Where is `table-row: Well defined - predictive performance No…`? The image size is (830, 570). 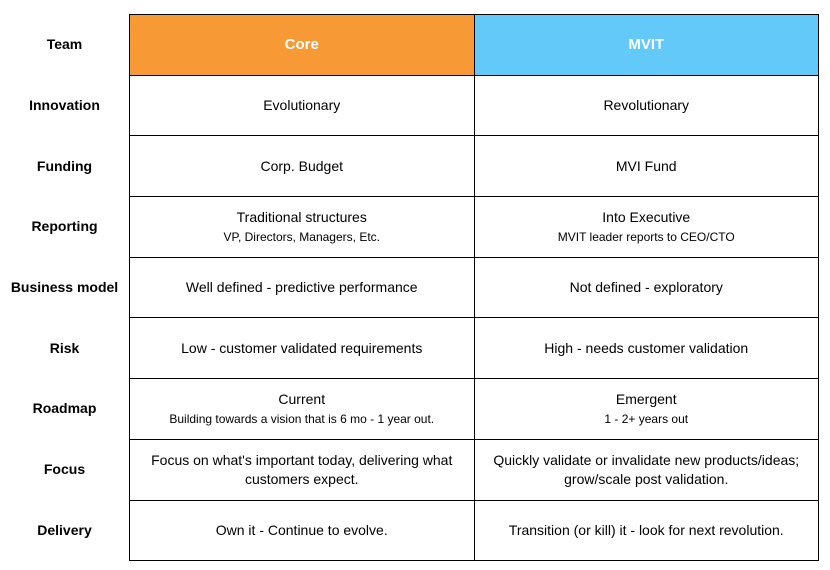 table-row: Well defined - predictive performance No… is located at coordinates (474, 287).